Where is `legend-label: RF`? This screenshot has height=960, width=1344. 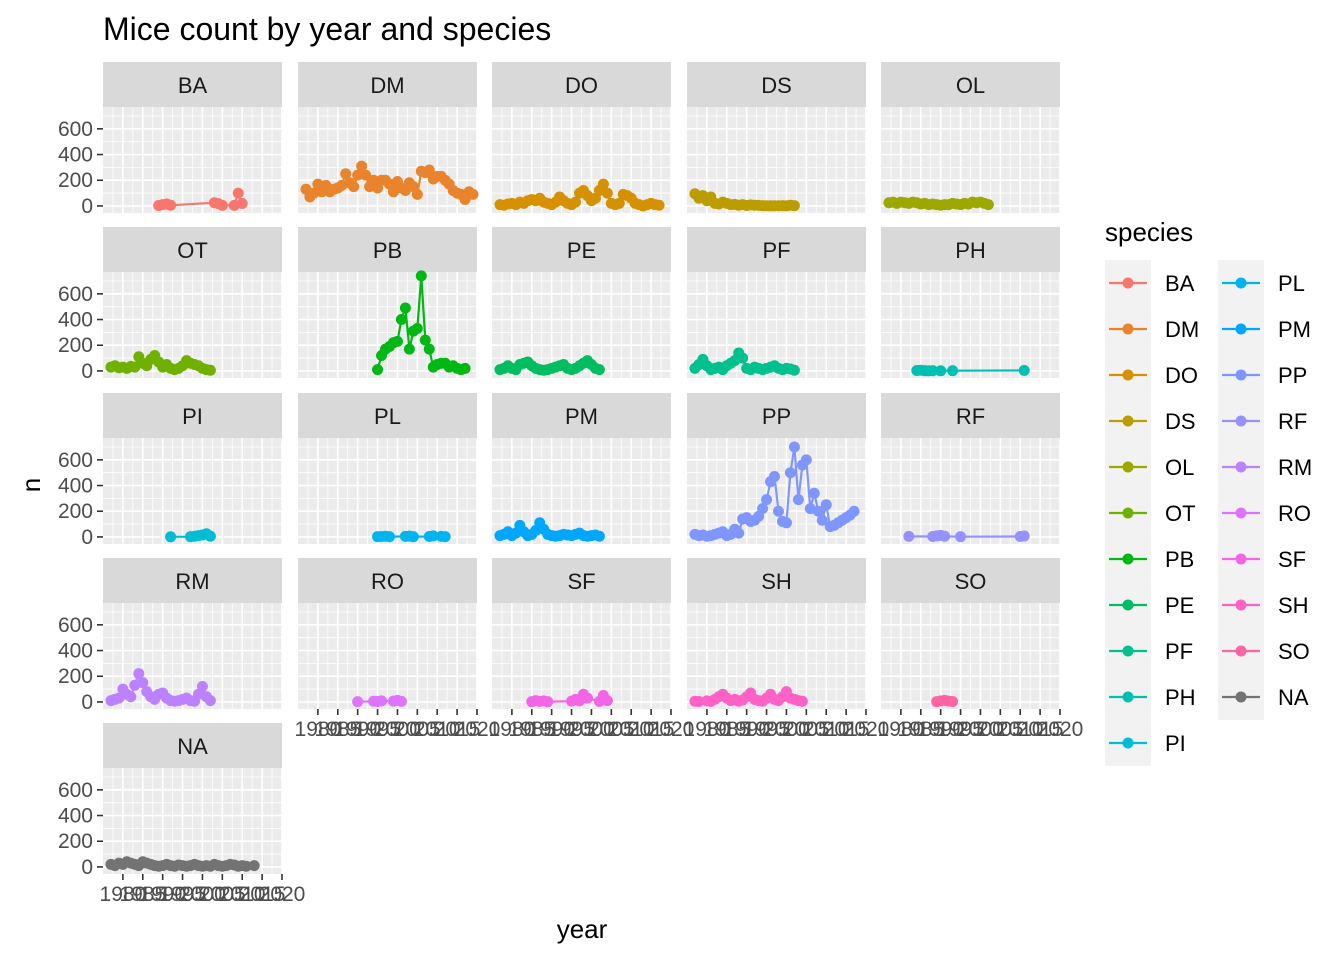 legend-label: RF is located at coordinates (1292, 421).